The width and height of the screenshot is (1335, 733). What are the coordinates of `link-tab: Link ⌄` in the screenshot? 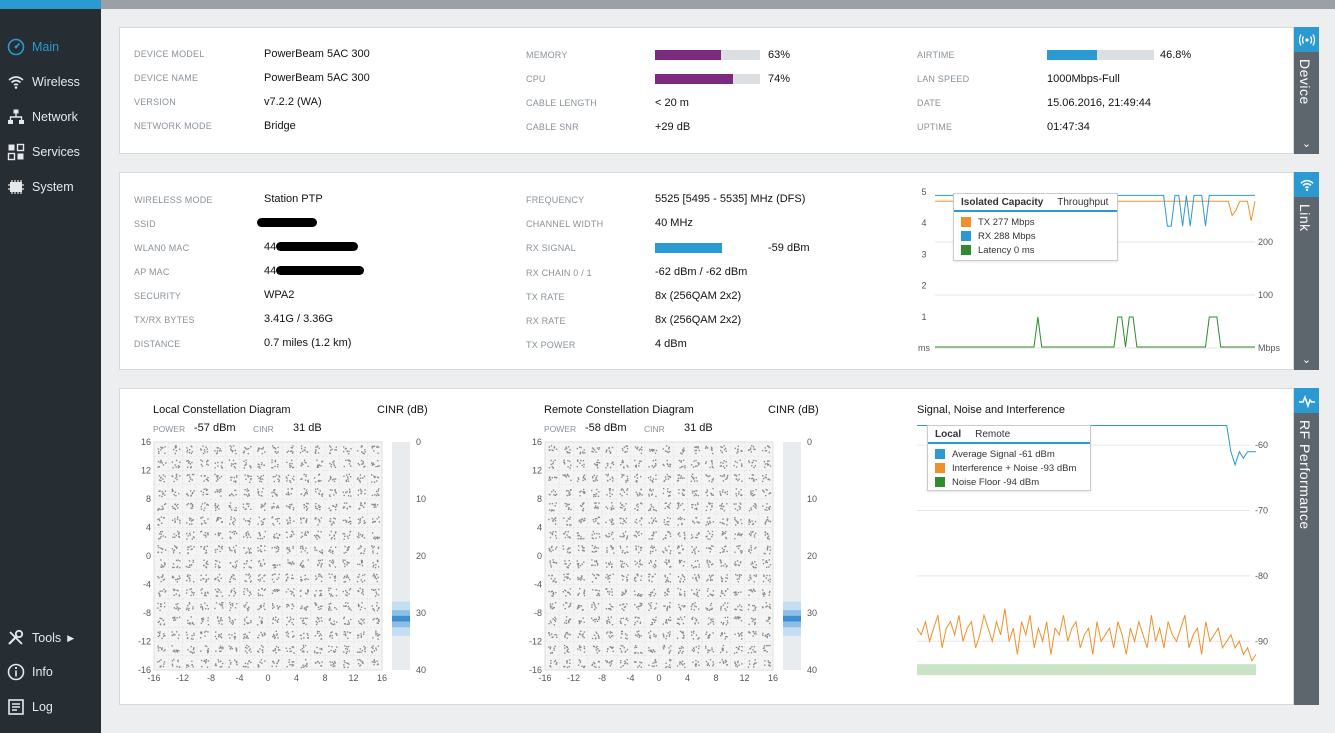 It's located at (1306, 271).